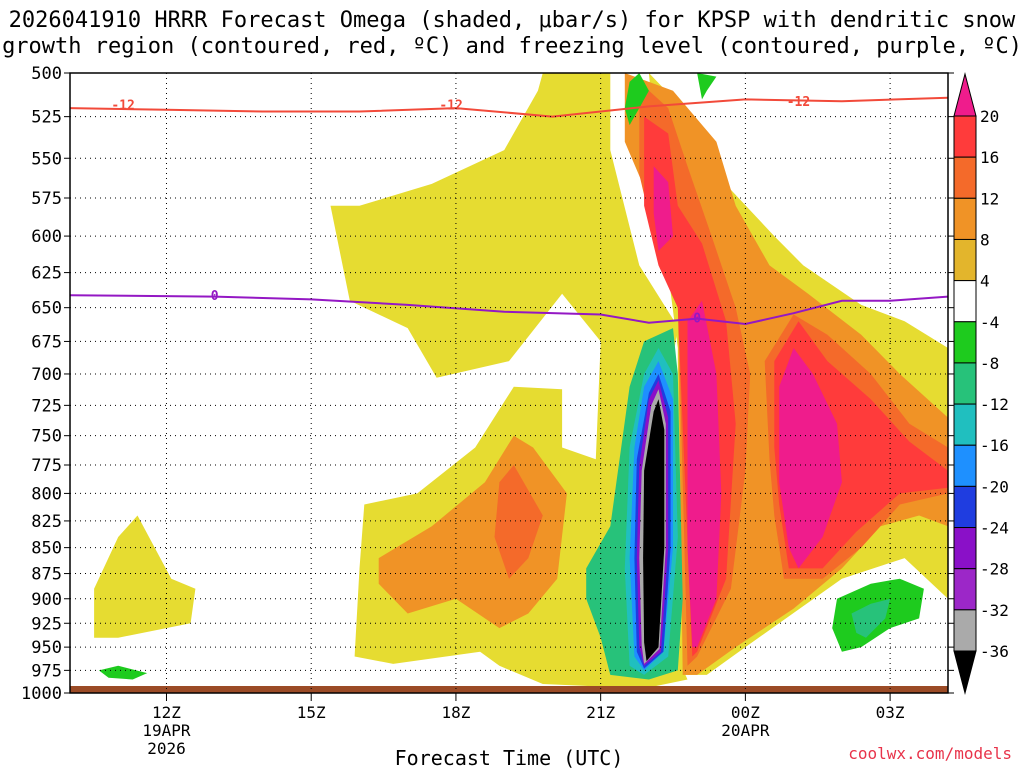  What do you see at coordinates (994, 569) in the screenshot?
I see `colorbar-label: -28` at bounding box center [994, 569].